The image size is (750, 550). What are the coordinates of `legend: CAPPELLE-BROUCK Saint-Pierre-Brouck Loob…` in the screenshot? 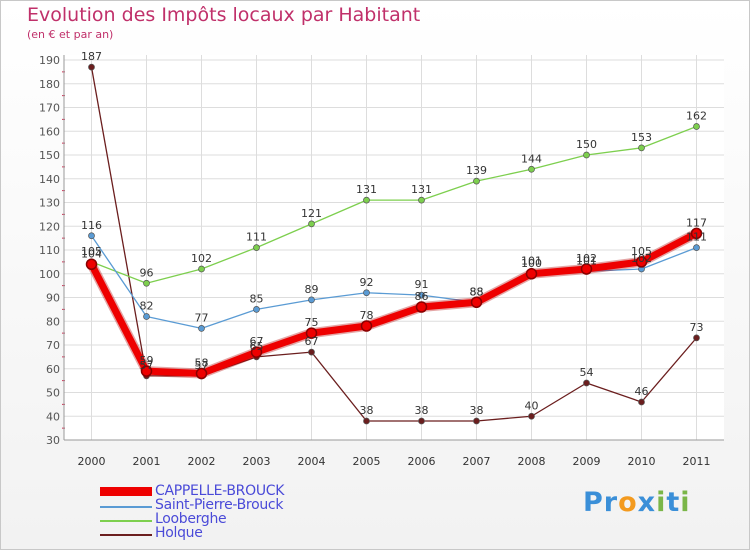 It's located at (230, 512).